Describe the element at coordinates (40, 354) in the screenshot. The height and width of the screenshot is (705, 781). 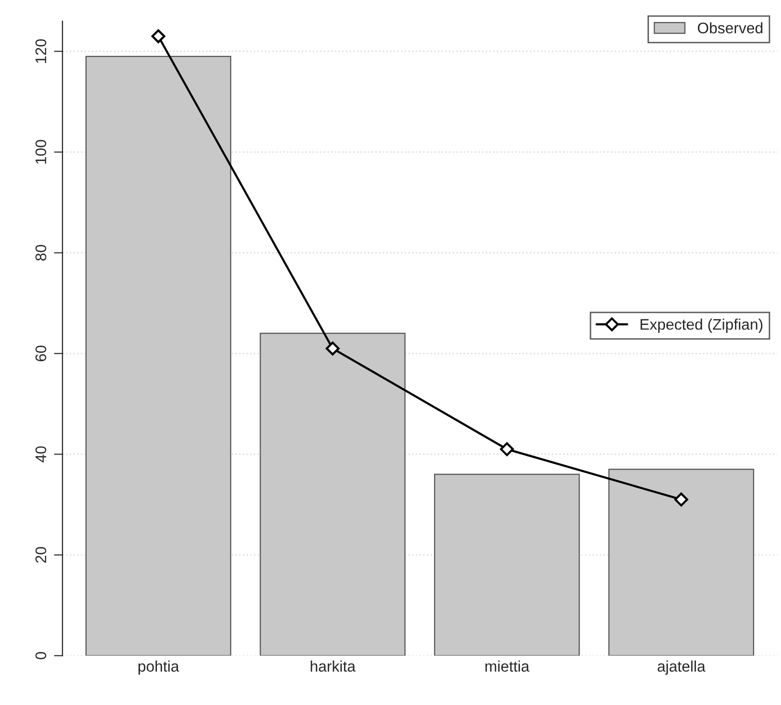
I see `y-tick-label: 60` at that location.